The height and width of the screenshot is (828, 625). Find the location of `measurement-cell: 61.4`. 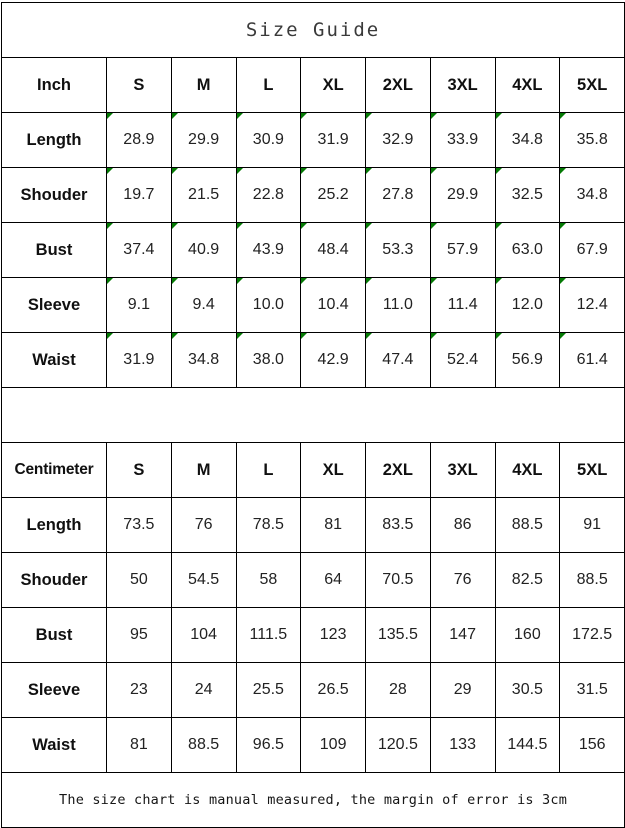

measurement-cell: 61.4 is located at coordinates (592, 360).